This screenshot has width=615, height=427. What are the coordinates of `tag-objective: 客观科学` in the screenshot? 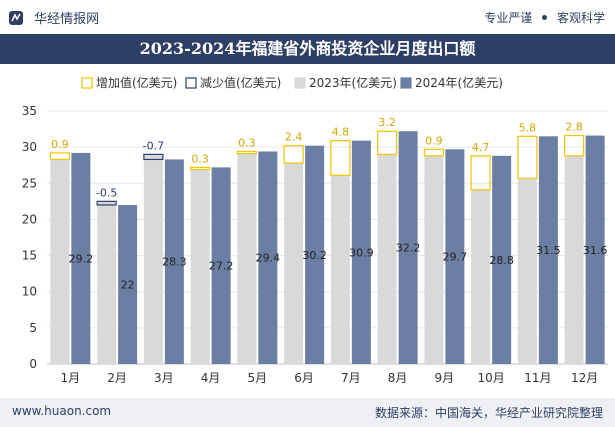 It's located at (580, 18).